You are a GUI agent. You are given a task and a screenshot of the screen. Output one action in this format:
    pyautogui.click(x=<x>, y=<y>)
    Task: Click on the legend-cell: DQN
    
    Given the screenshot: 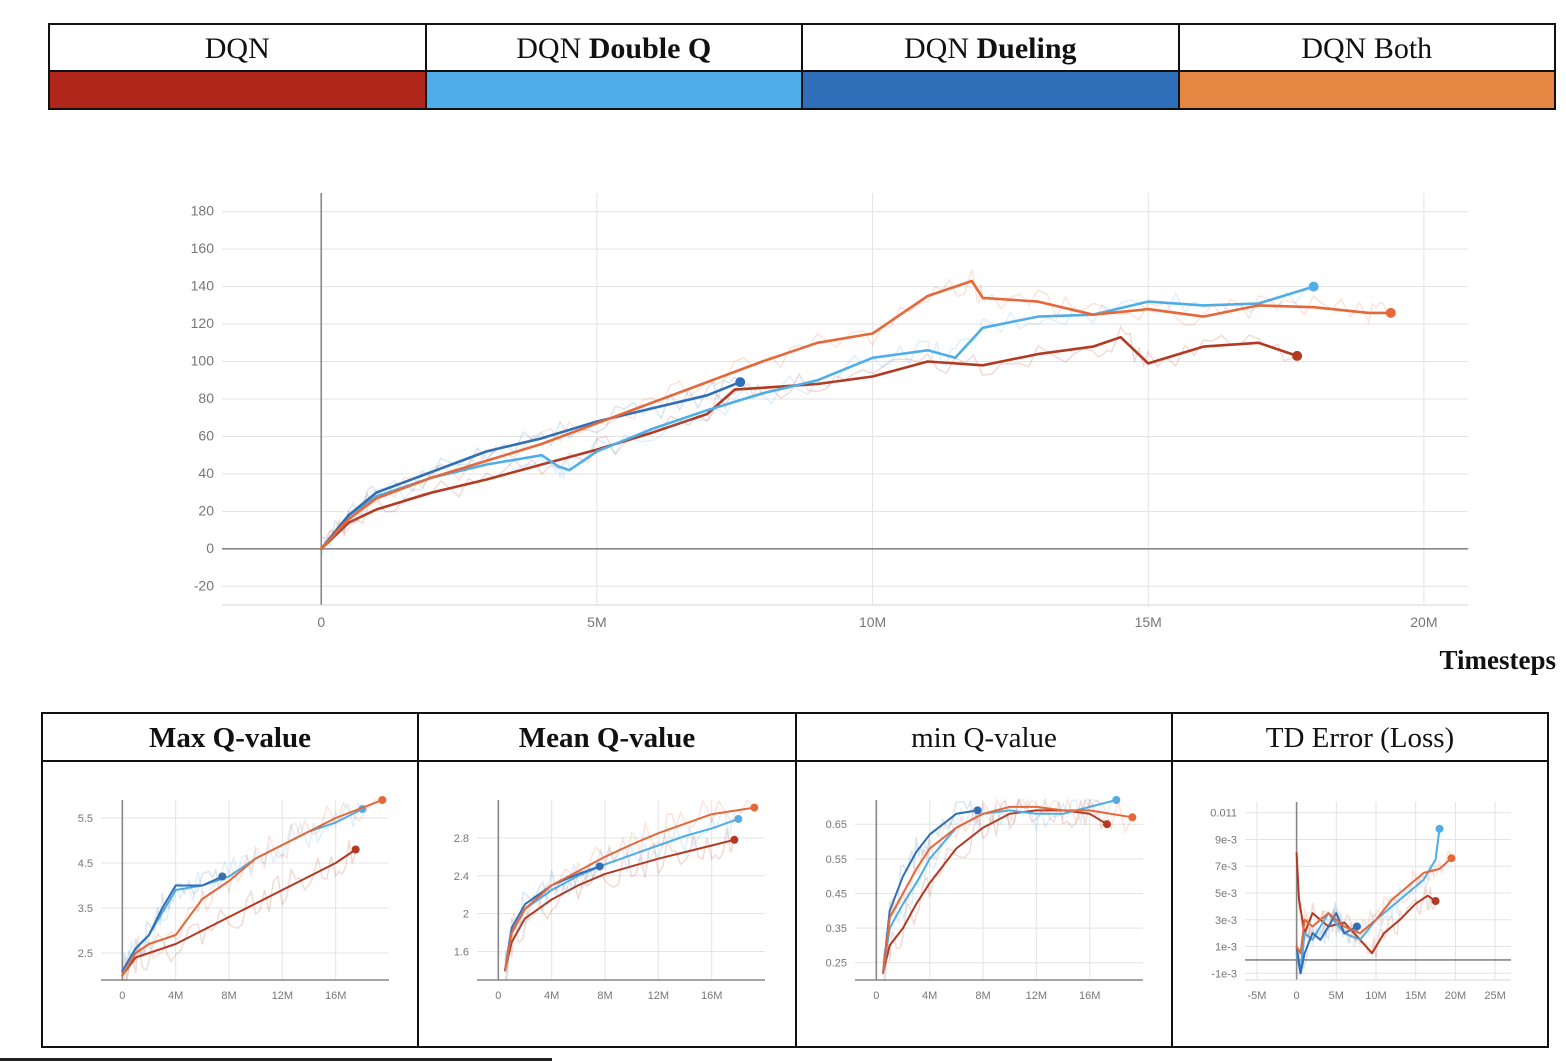 What is the action you would take?
    pyautogui.click(x=238, y=66)
    